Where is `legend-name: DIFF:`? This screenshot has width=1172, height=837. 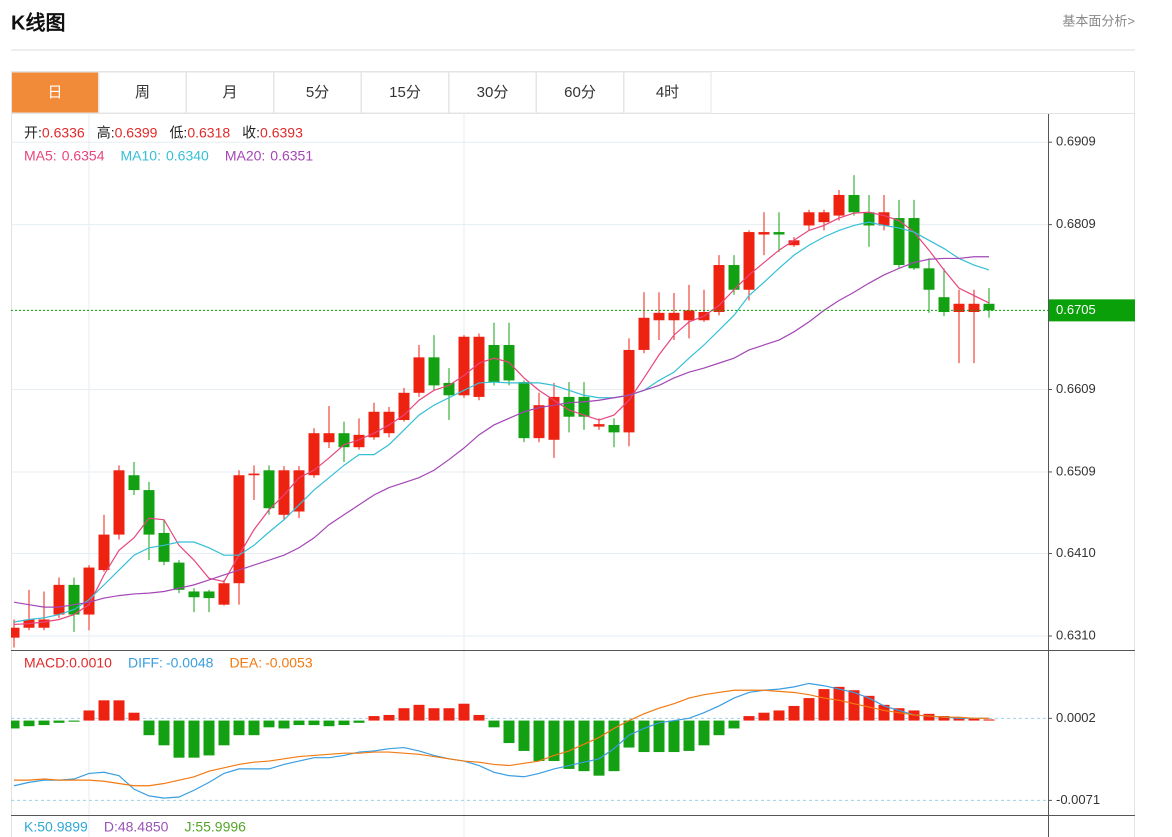 legend-name: DIFF: is located at coordinates (145, 663).